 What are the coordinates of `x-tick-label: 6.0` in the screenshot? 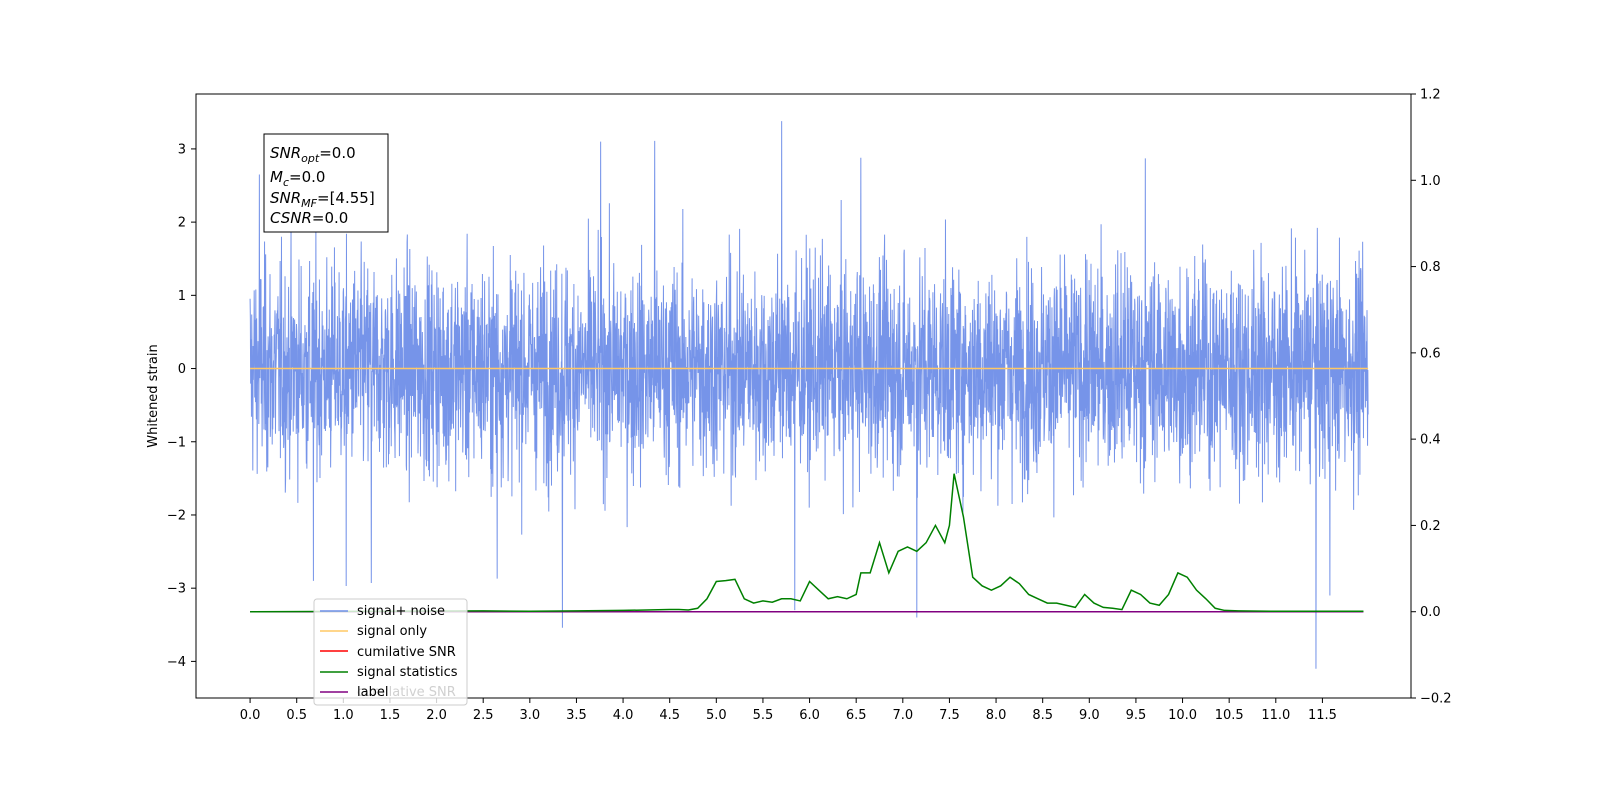 It's located at (809, 715).